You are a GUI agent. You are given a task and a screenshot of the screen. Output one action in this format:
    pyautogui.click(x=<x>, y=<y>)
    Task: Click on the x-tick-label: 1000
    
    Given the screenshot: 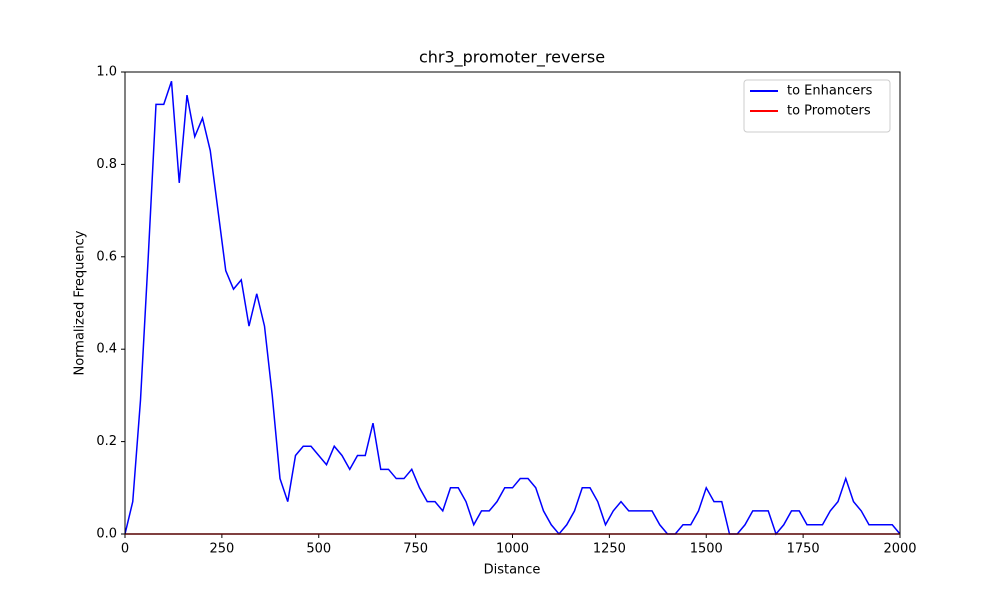 What is the action you would take?
    pyautogui.click(x=512, y=549)
    